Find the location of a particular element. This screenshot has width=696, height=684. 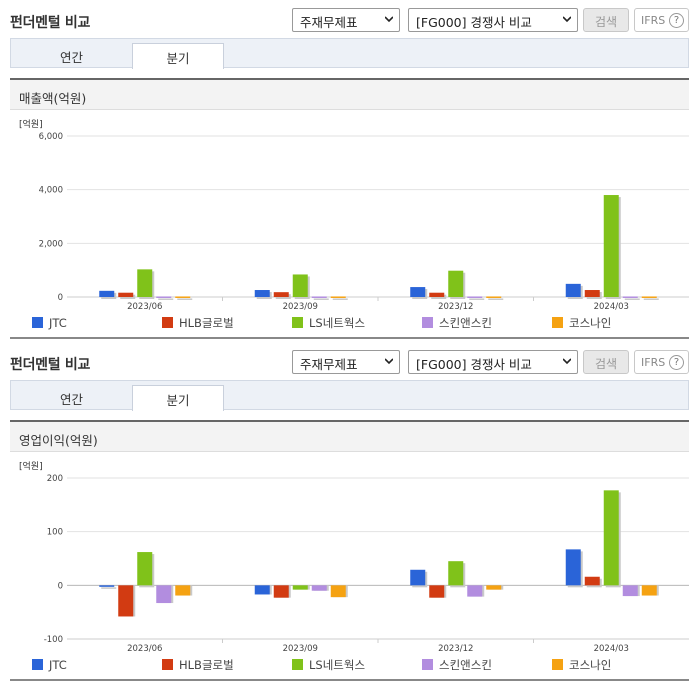

chart-header: 영업이익(억원) is located at coordinates (349, 437).